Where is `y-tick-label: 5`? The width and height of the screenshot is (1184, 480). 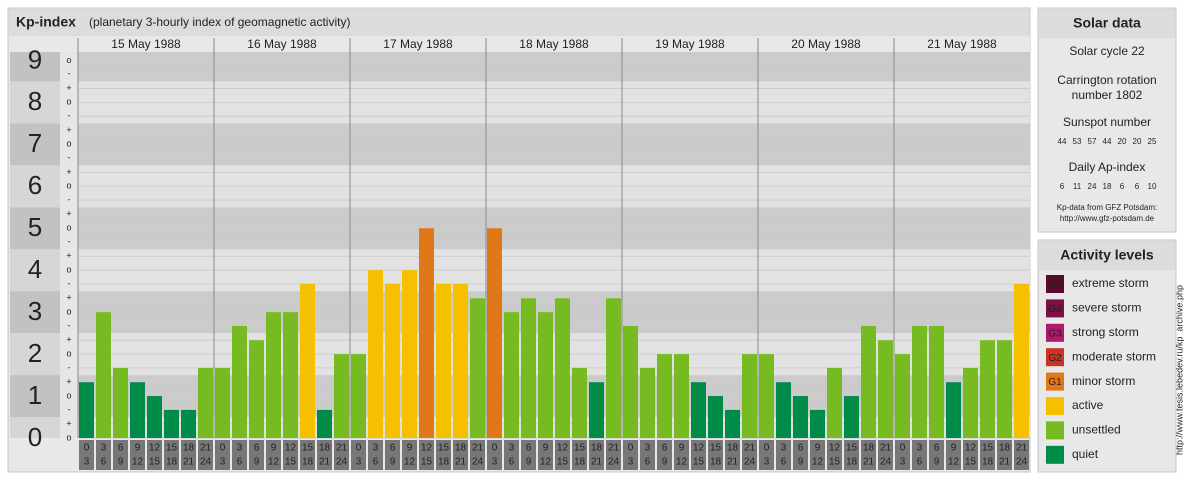 y-tick-label: 5 is located at coordinates (35, 227).